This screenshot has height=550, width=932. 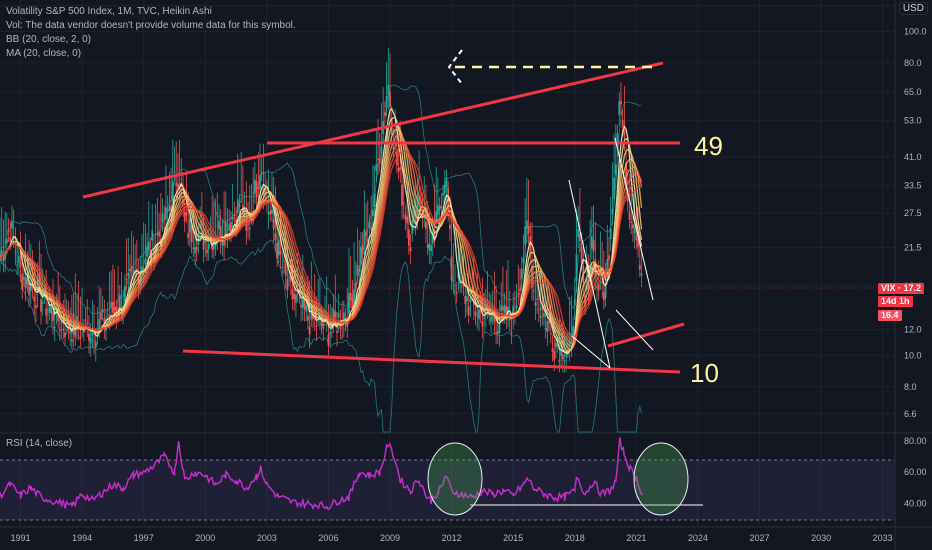 I want to click on rsi-circle-2008, so click(x=455, y=479).